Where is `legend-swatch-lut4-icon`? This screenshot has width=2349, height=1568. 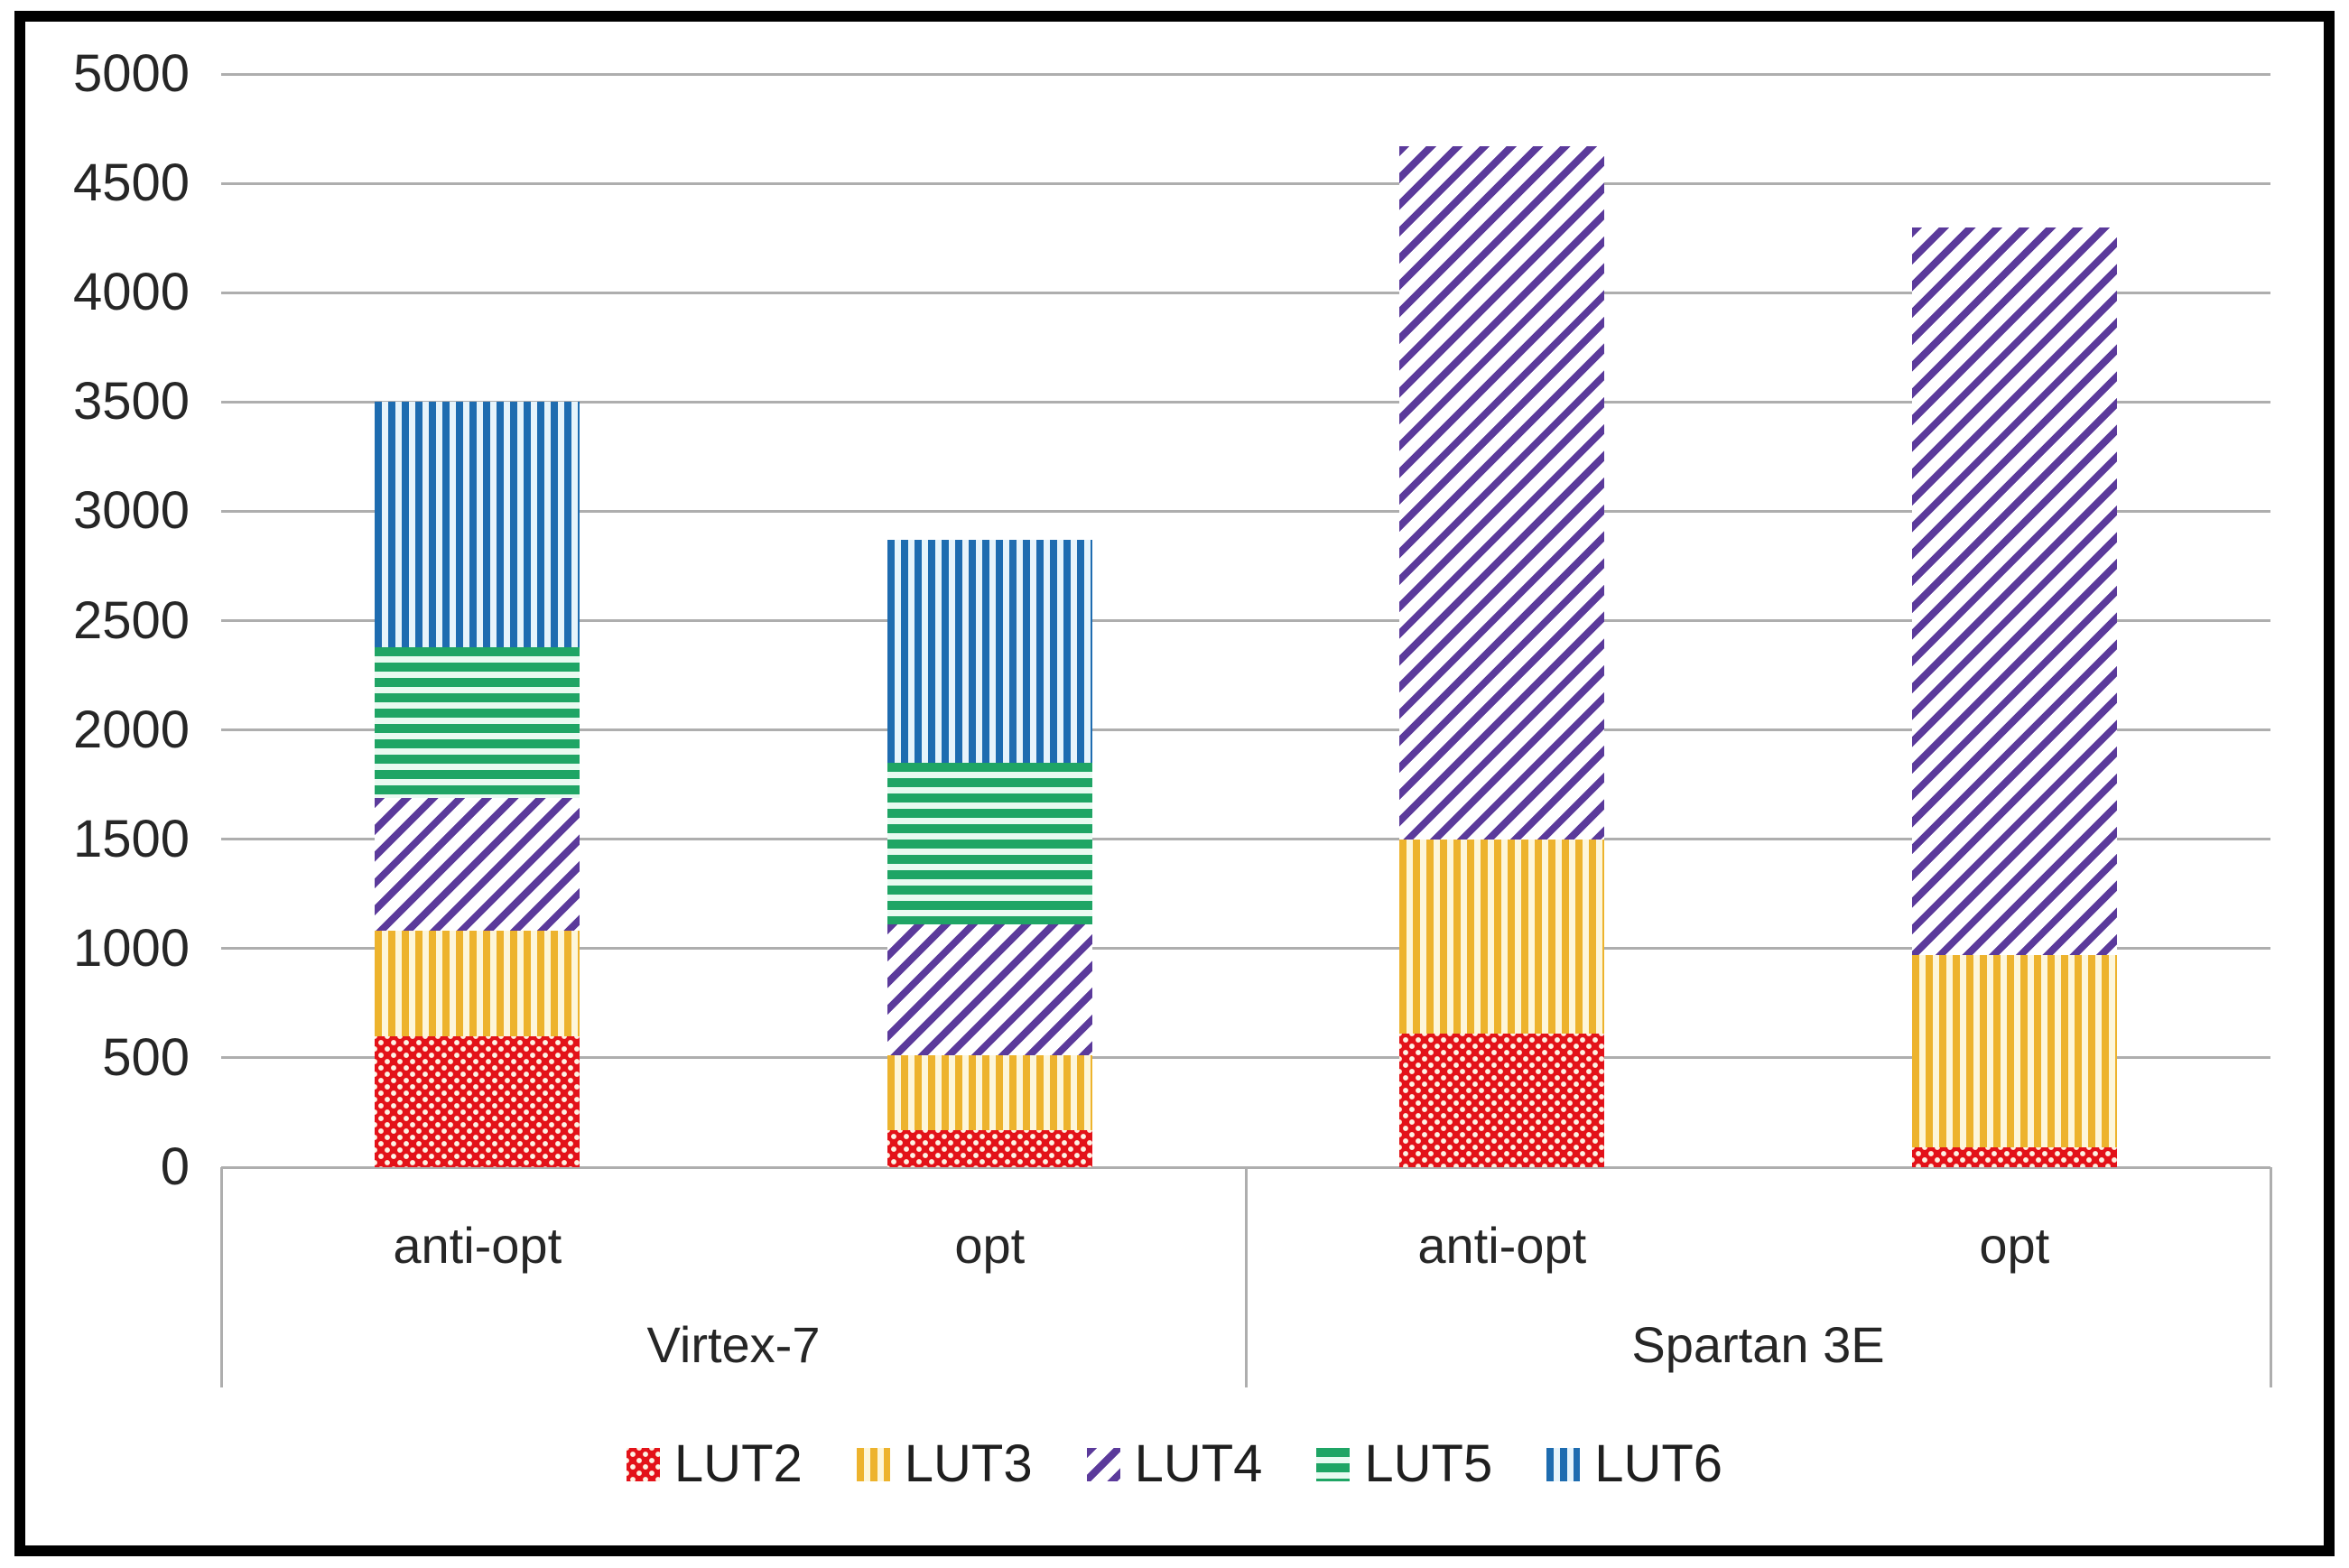 legend-swatch-lut4-icon is located at coordinates (1103, 1464).